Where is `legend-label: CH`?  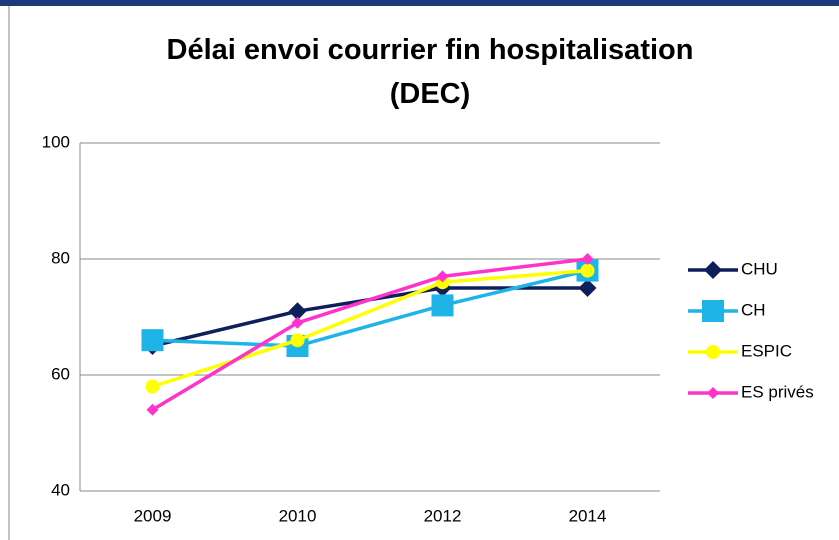
legend-label: CH is located at coordinates (753, 309).